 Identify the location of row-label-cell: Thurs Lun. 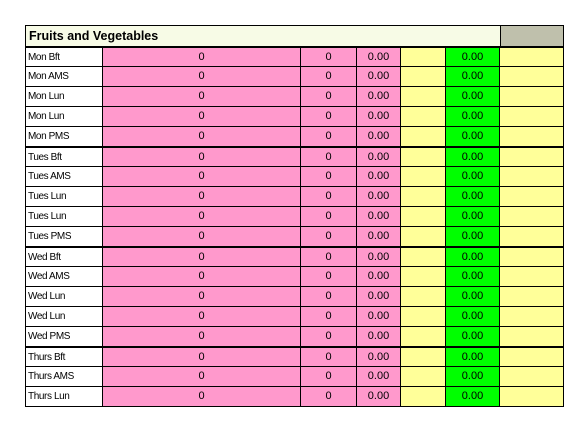
(64, 396).